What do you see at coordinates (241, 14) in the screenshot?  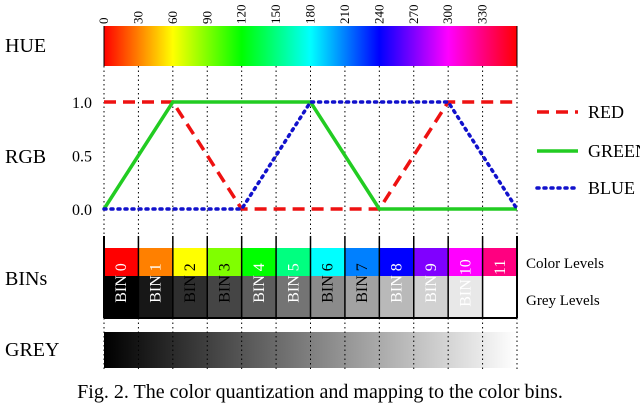 I see `x-tick-label: 120` at bounding box center [241, 14].